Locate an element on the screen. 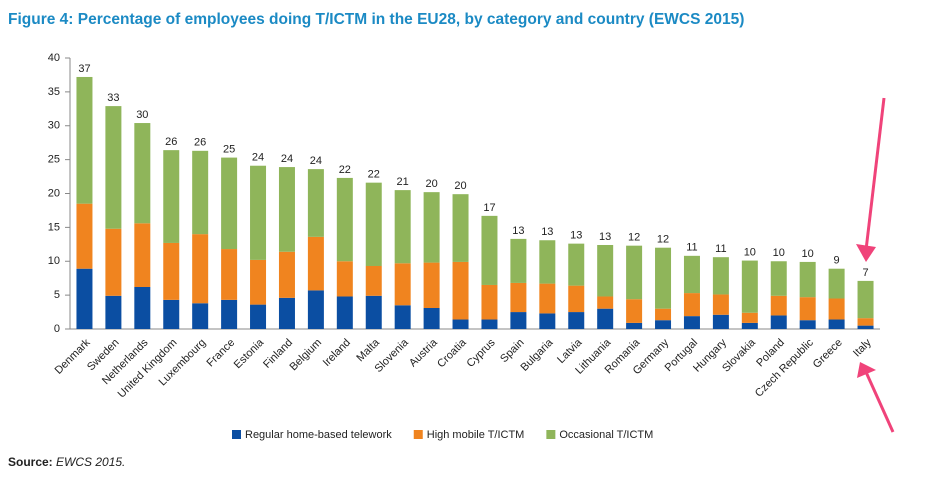 Image resolution: width=939 pixels, height=485 pixels. y-tick-label: 5 is located at coordinates (57, 295).